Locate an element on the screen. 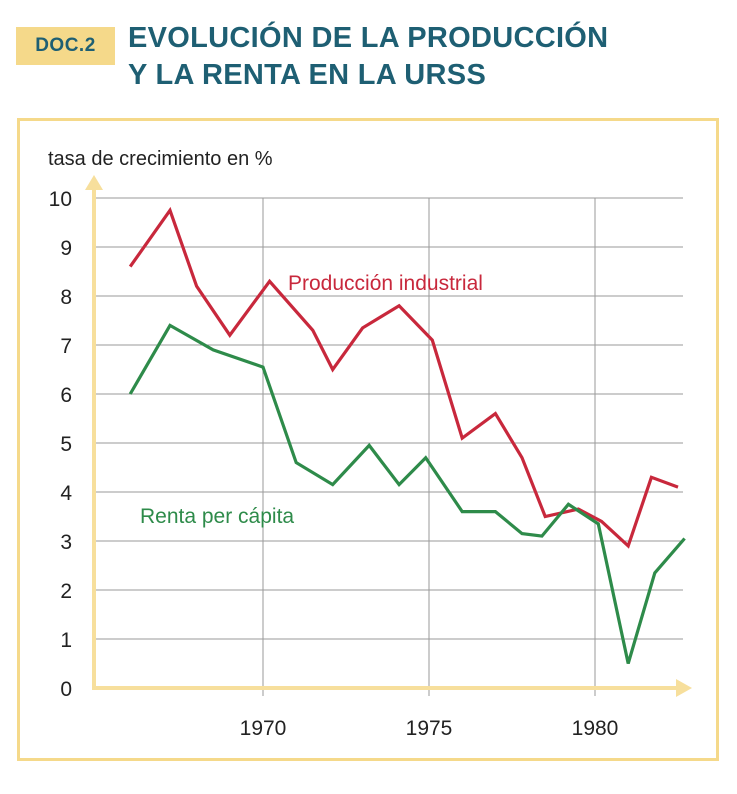  doc-badge: DOC.2 is located at coordinates (65, 46).